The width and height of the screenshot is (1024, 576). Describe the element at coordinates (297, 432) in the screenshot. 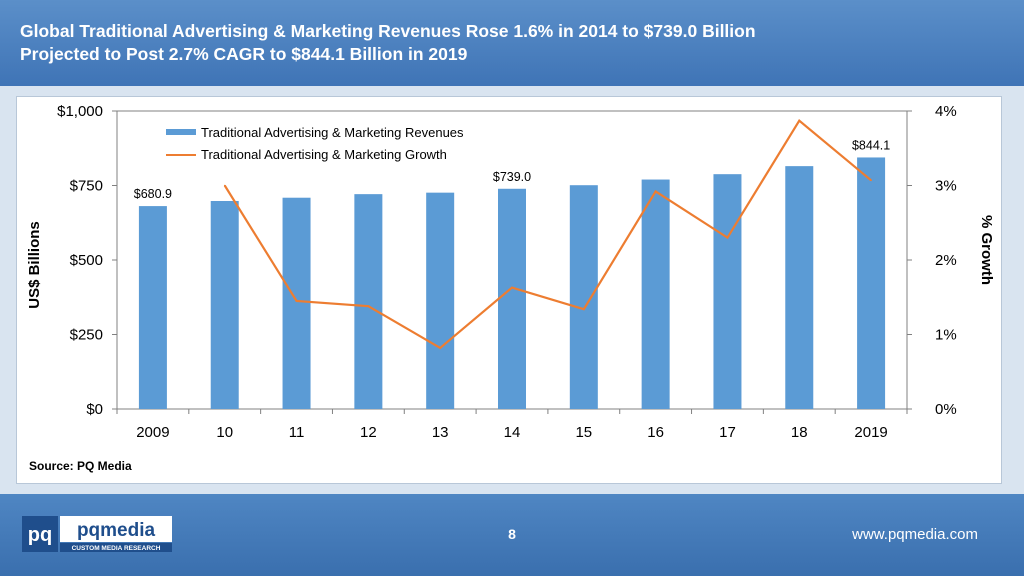

I see `x-tick-label: 11` at that location.